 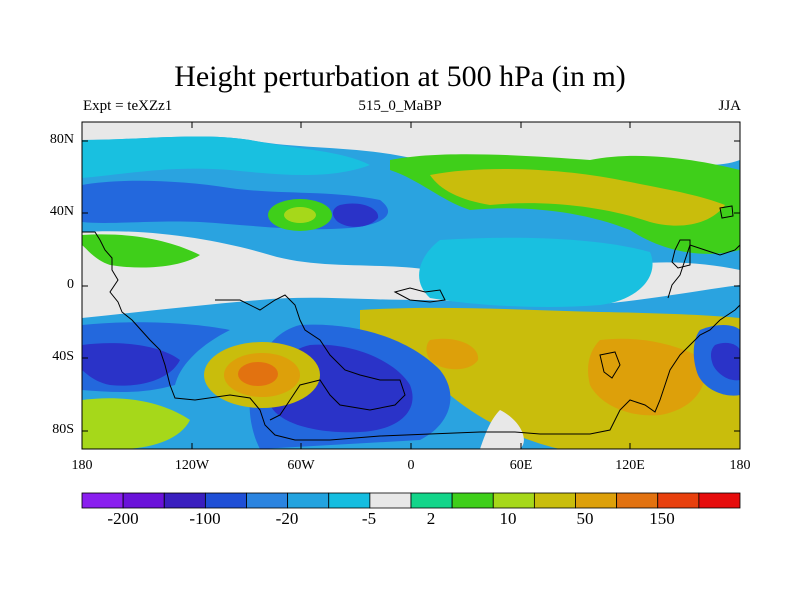 I want to click on lon-label-0: 0, so click(x=411, y=465).